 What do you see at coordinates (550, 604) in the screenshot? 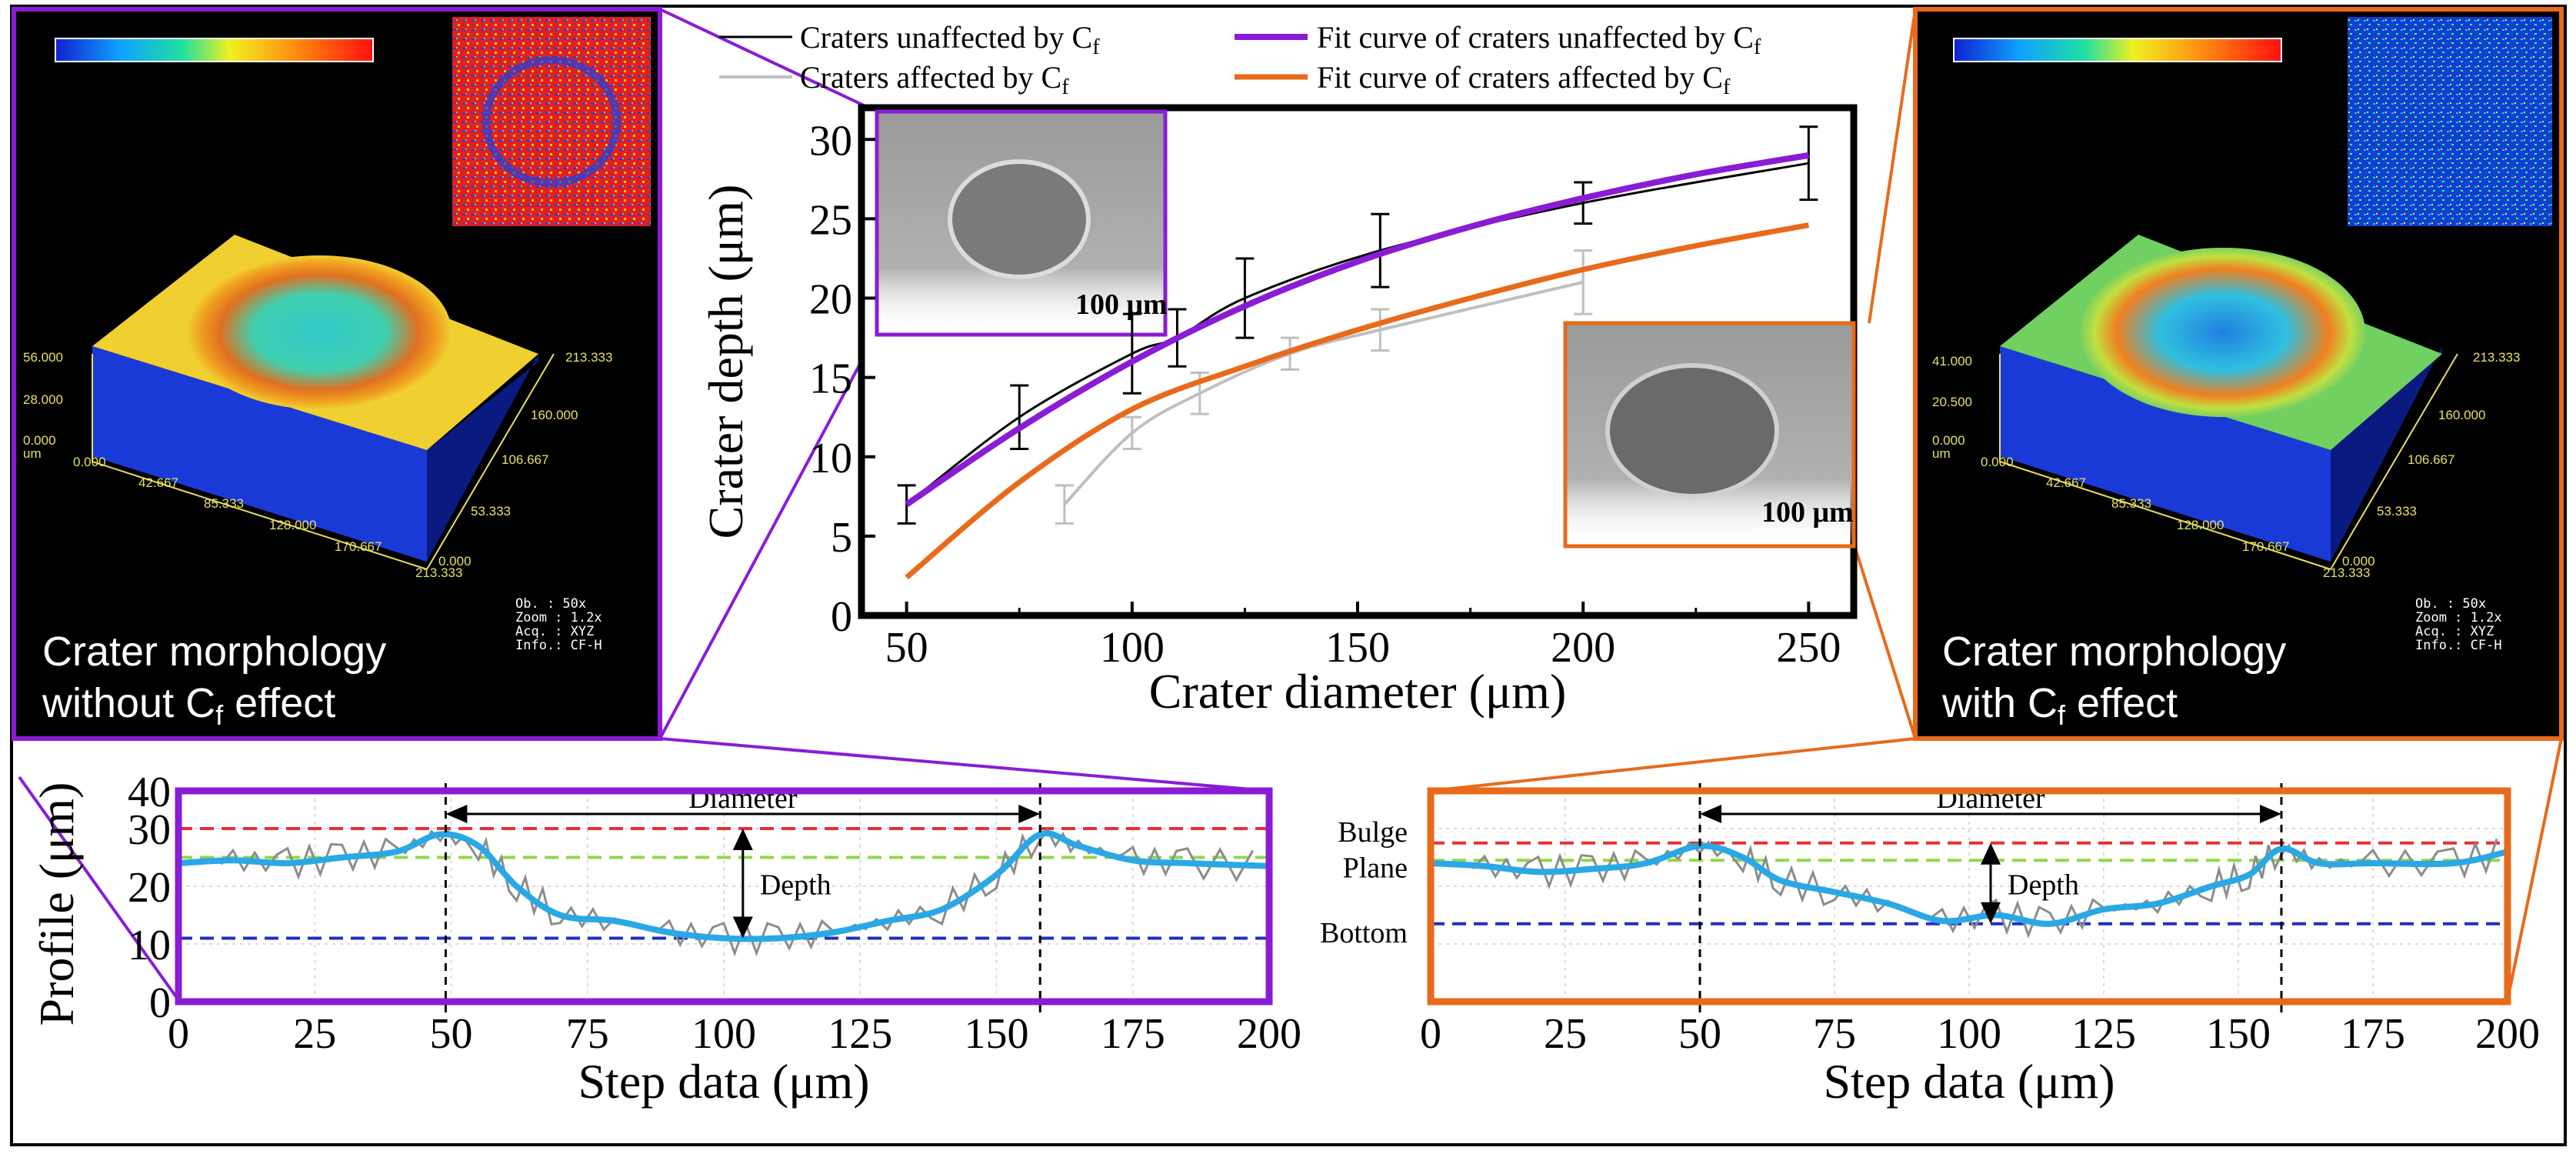
I see `info-line: Ob. : 50x` at bounding box center [550, 604].